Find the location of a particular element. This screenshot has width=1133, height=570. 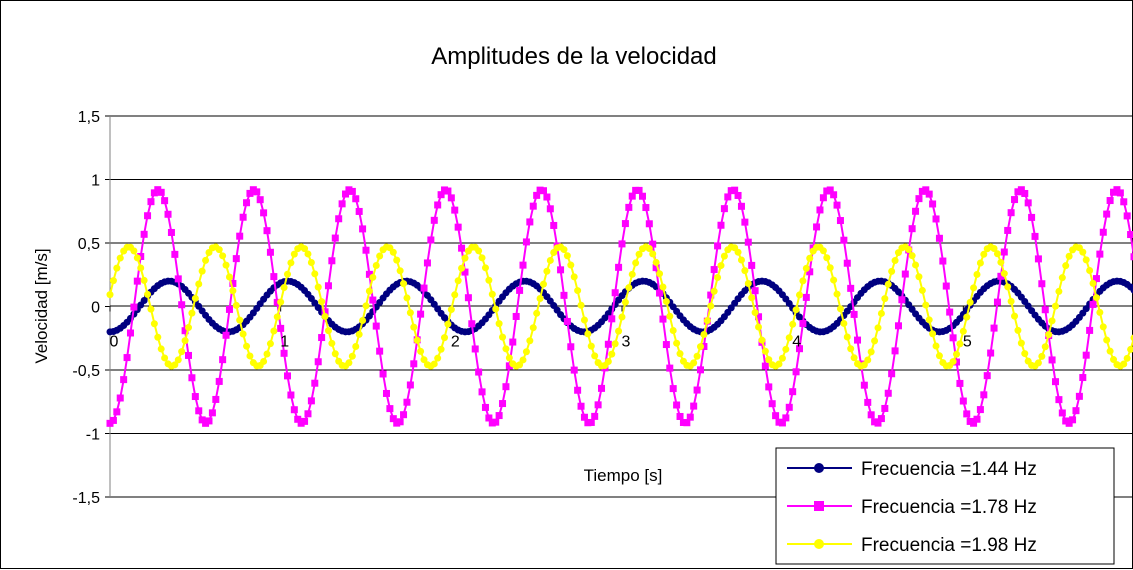

x-tick-labels: 0123456 is located at coordinates (621, 342).